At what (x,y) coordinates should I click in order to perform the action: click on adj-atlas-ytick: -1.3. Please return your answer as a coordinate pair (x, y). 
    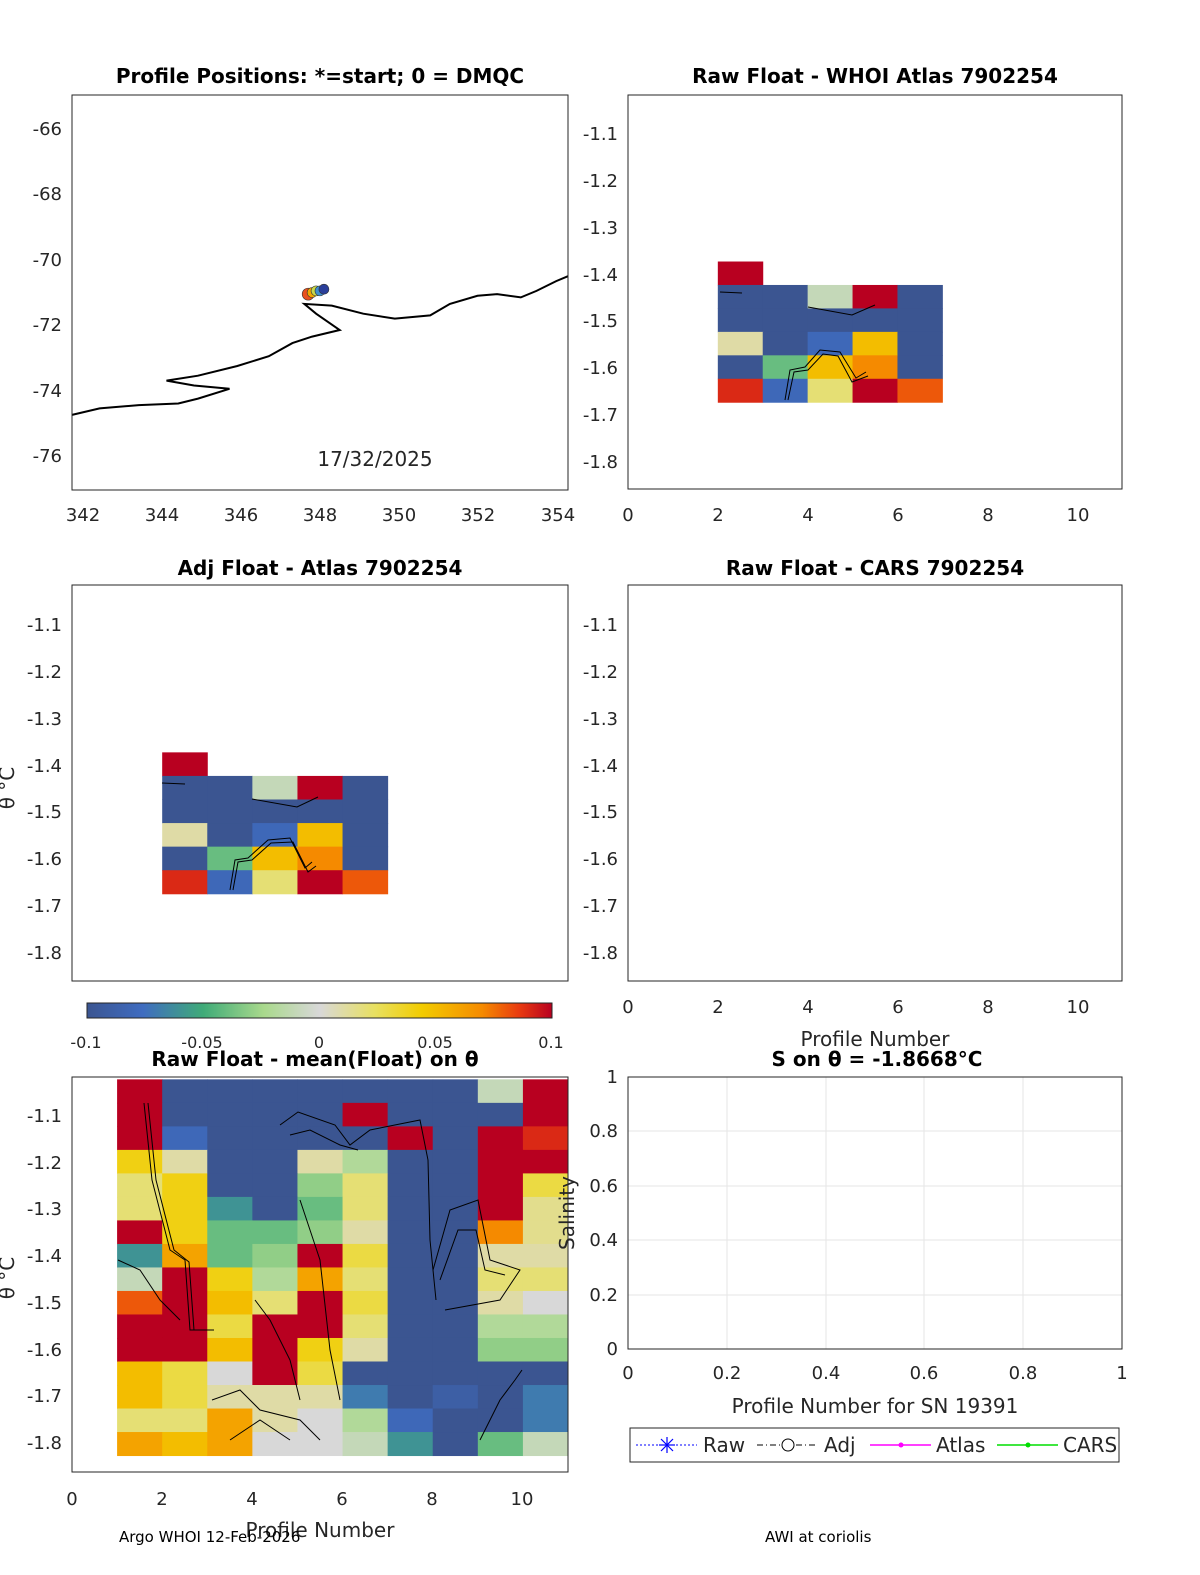
    Looking at the image, I should click on (44, 719).